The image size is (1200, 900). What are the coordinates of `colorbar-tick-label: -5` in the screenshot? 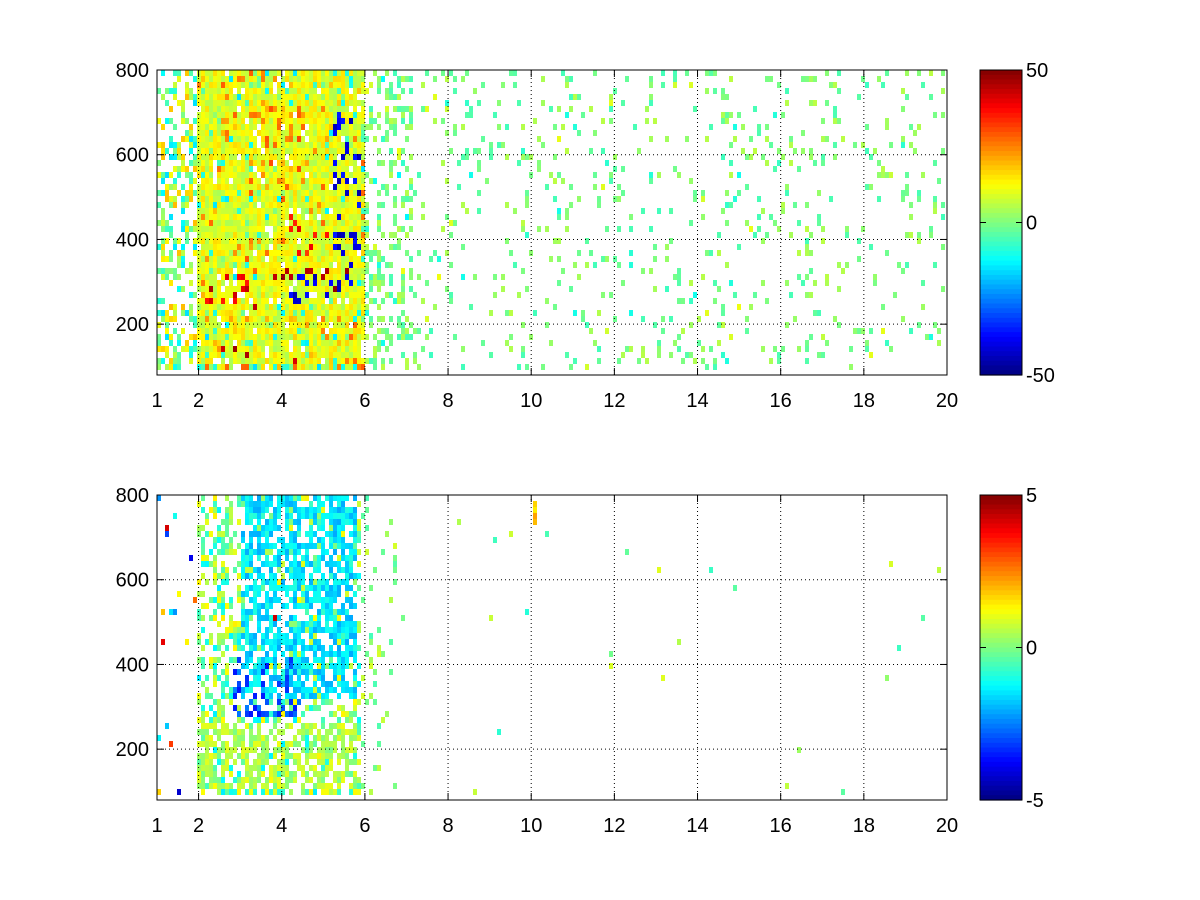 It's located at (1035, 801).